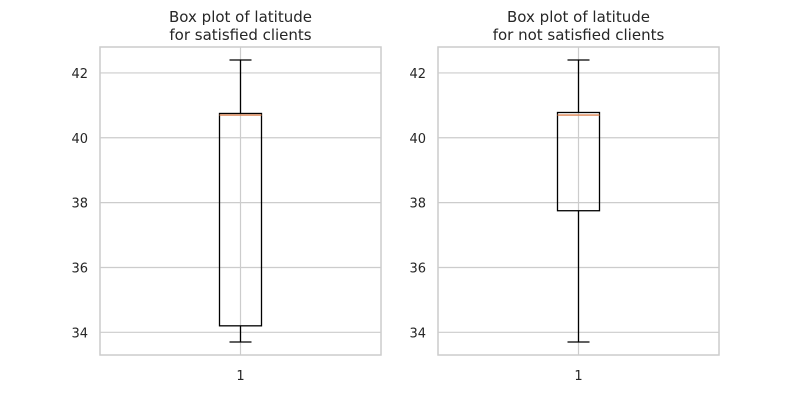 This screenshot has width=800, height=400. Describe the element at coordinates (240, 35) in the screenshot. I see `chart-title-line: for satisfied clients` at that location.